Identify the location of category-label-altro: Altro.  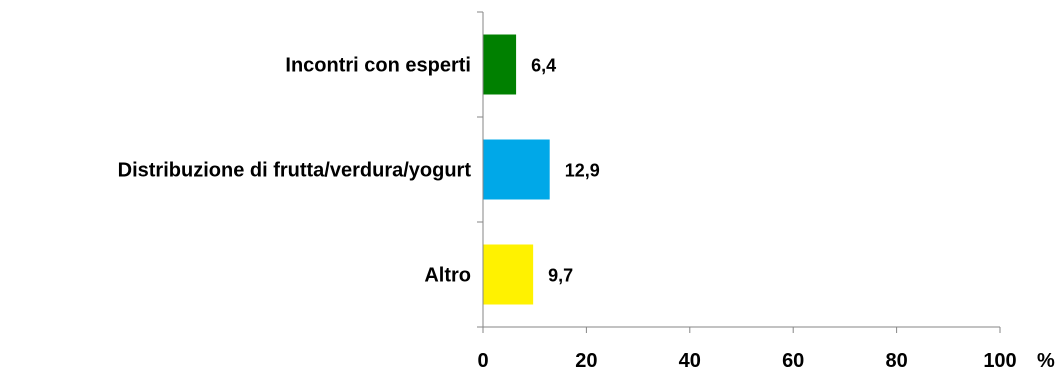
(447, 276).